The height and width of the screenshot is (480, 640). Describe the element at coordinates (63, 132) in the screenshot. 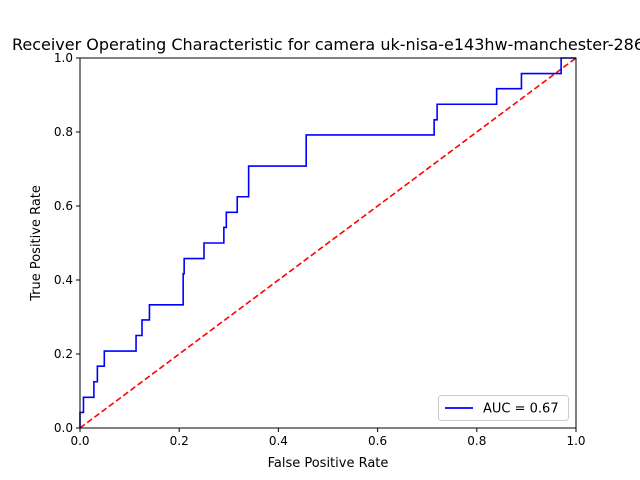

I see `y-tick-label: 0.8` at that location.